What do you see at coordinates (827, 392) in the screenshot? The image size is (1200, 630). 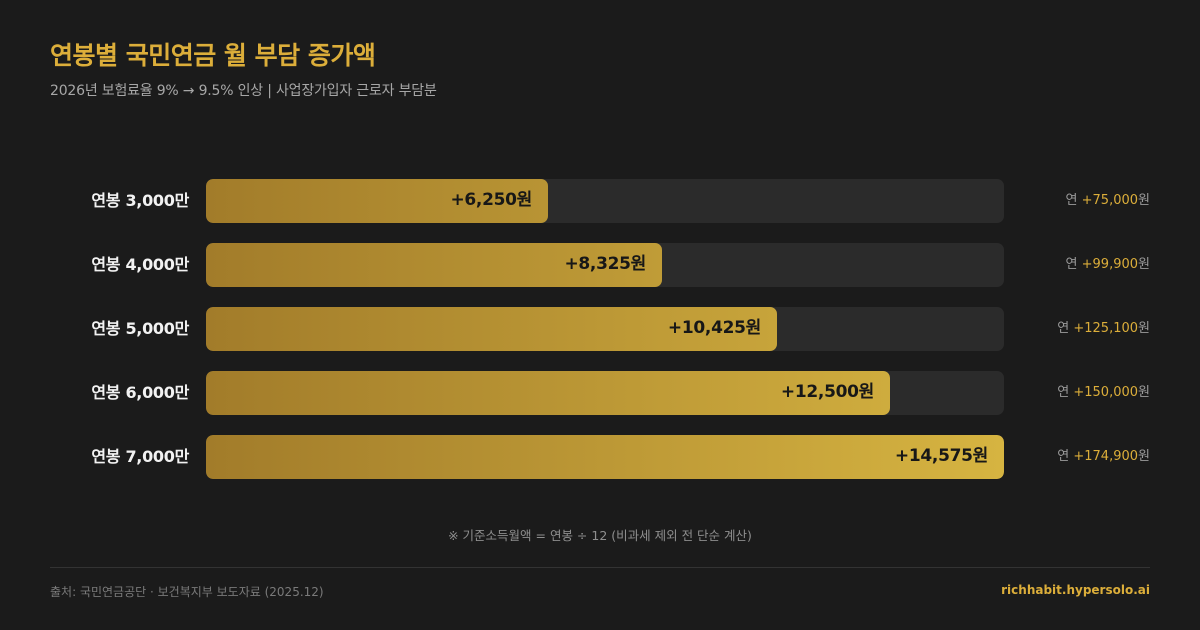 I see `bar-value-label: +12,500원` at bounding box center [827, 392].